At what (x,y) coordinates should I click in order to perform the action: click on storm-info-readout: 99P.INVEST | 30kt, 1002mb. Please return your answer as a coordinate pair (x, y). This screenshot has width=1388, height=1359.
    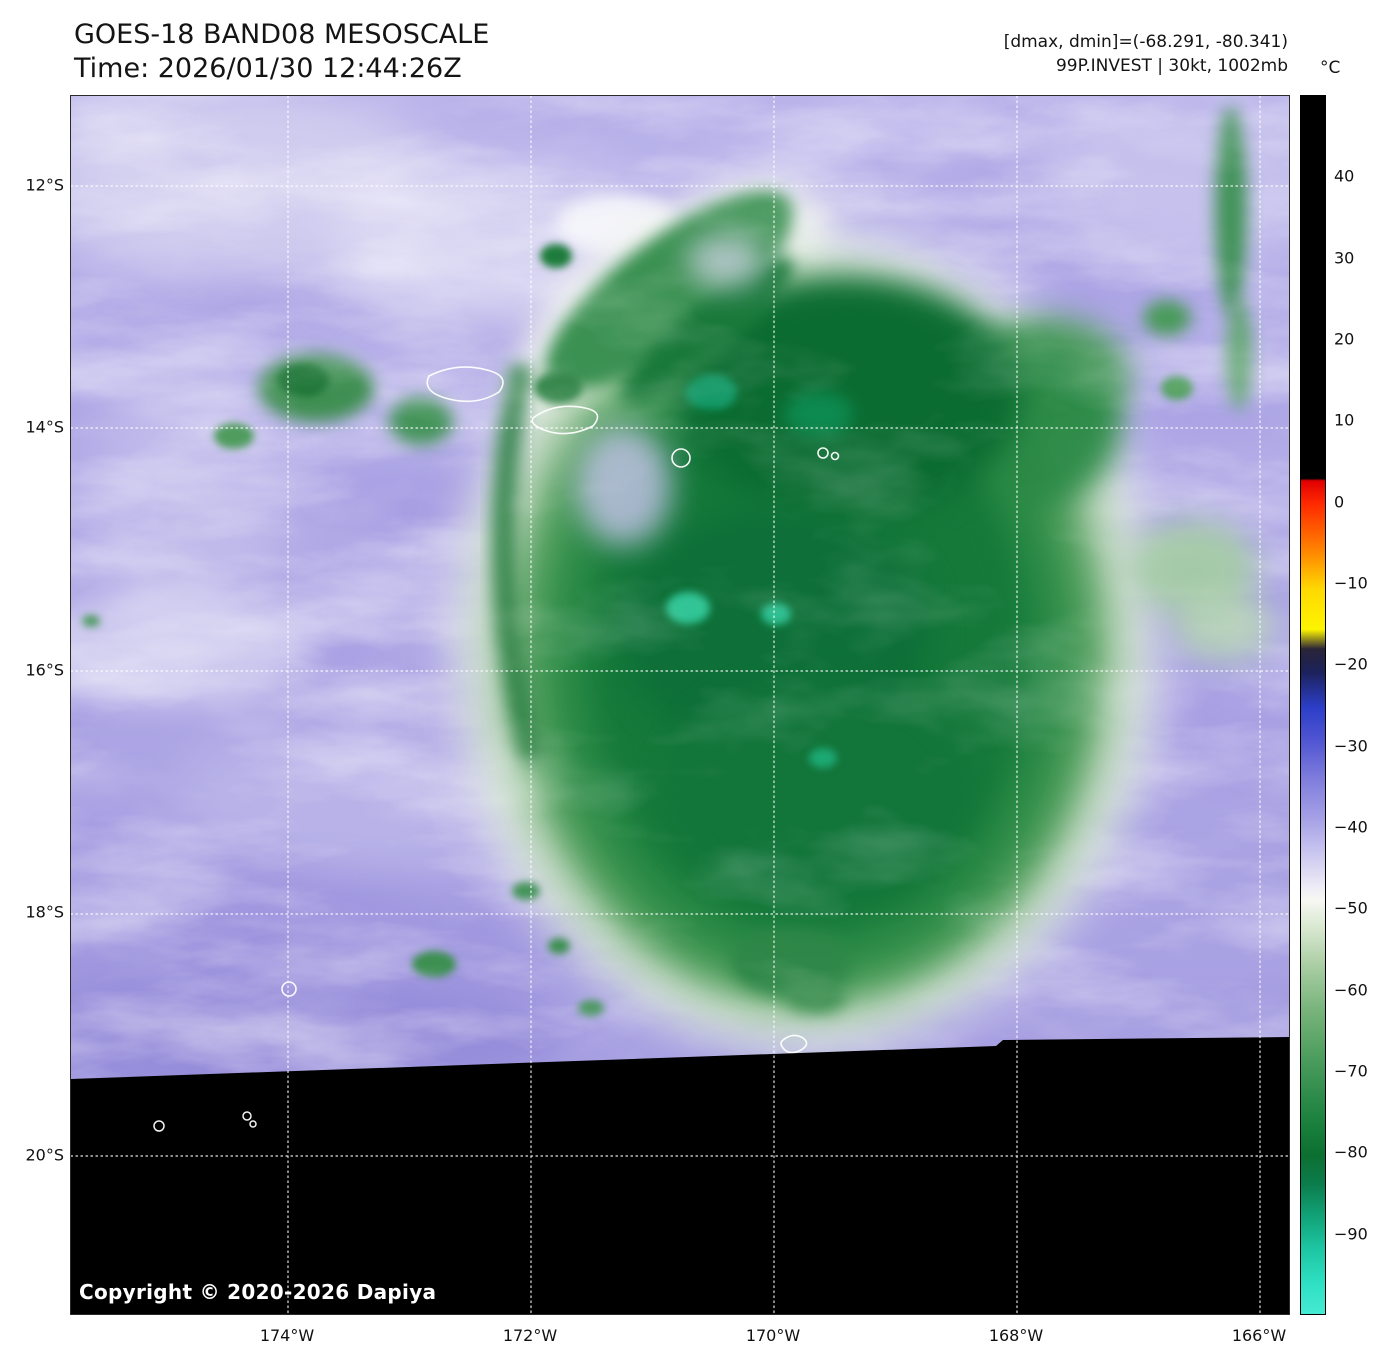
    Looking at the image, I should click on (1171, 66).